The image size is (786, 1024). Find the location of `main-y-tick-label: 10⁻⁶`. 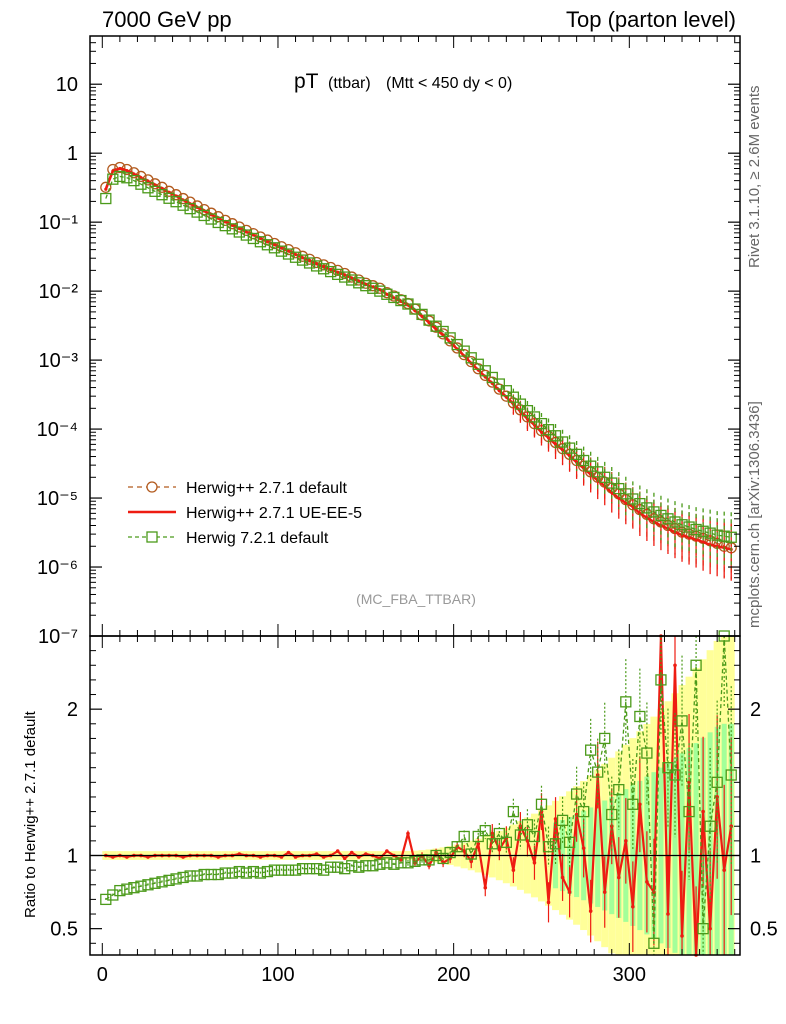

main-y-tick-label: 10⁻⁶ is located at coordinates (57, 568).